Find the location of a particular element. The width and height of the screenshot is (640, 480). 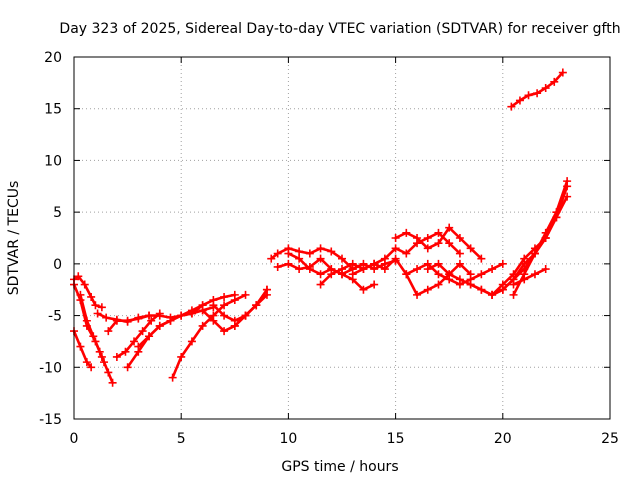

y-tick-label: 5 is located at coordinates (57, 213).